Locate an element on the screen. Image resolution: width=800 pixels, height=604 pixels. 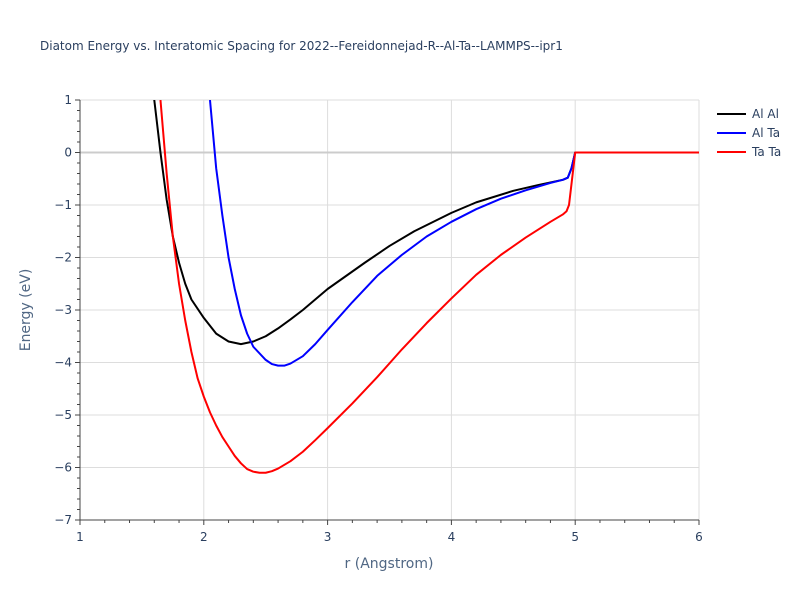
y-tick-label: −1 is located at coordinates (63, 205).